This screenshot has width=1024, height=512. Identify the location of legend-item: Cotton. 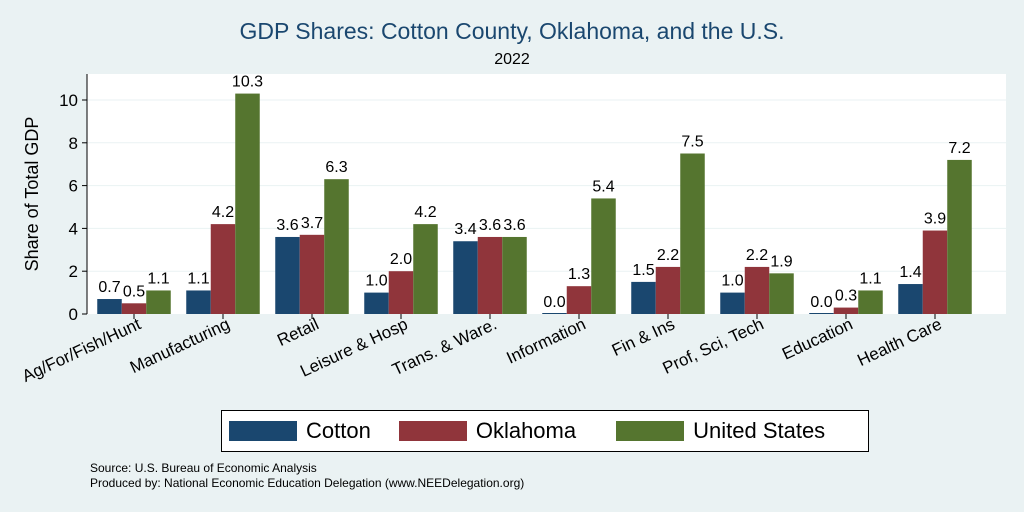
(300, 431).